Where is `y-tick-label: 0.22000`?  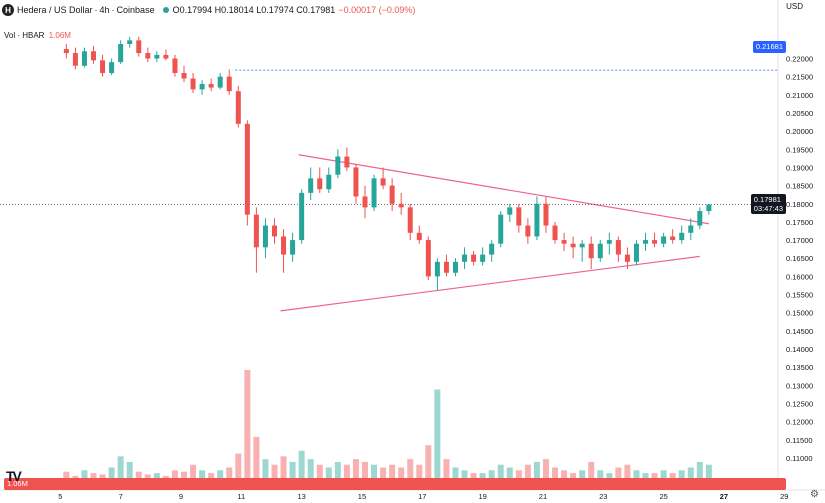 y-tick-label: 0.22000 is located at coordinates (799, 59).